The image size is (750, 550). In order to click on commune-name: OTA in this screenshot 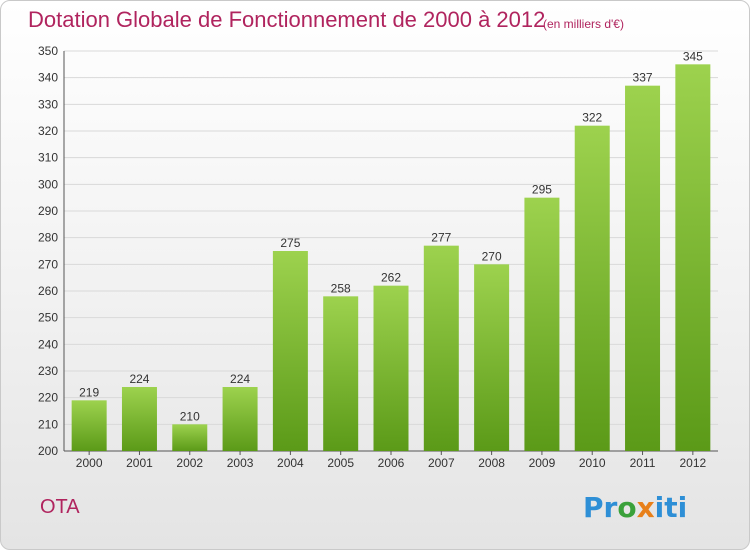, I will do `click(60, 507)`.